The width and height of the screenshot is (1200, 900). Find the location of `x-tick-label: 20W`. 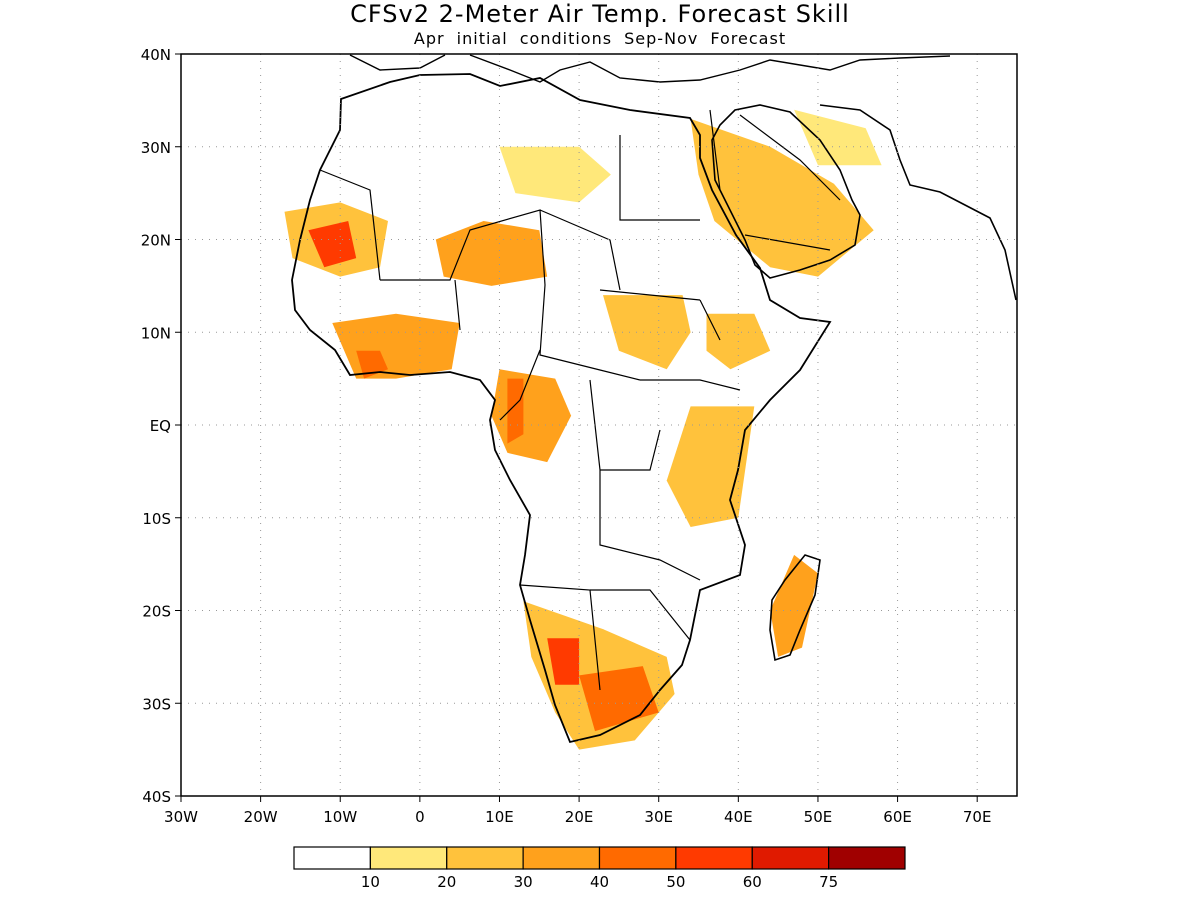

x-tick-label: 20W is located at coordinates (261, 817).